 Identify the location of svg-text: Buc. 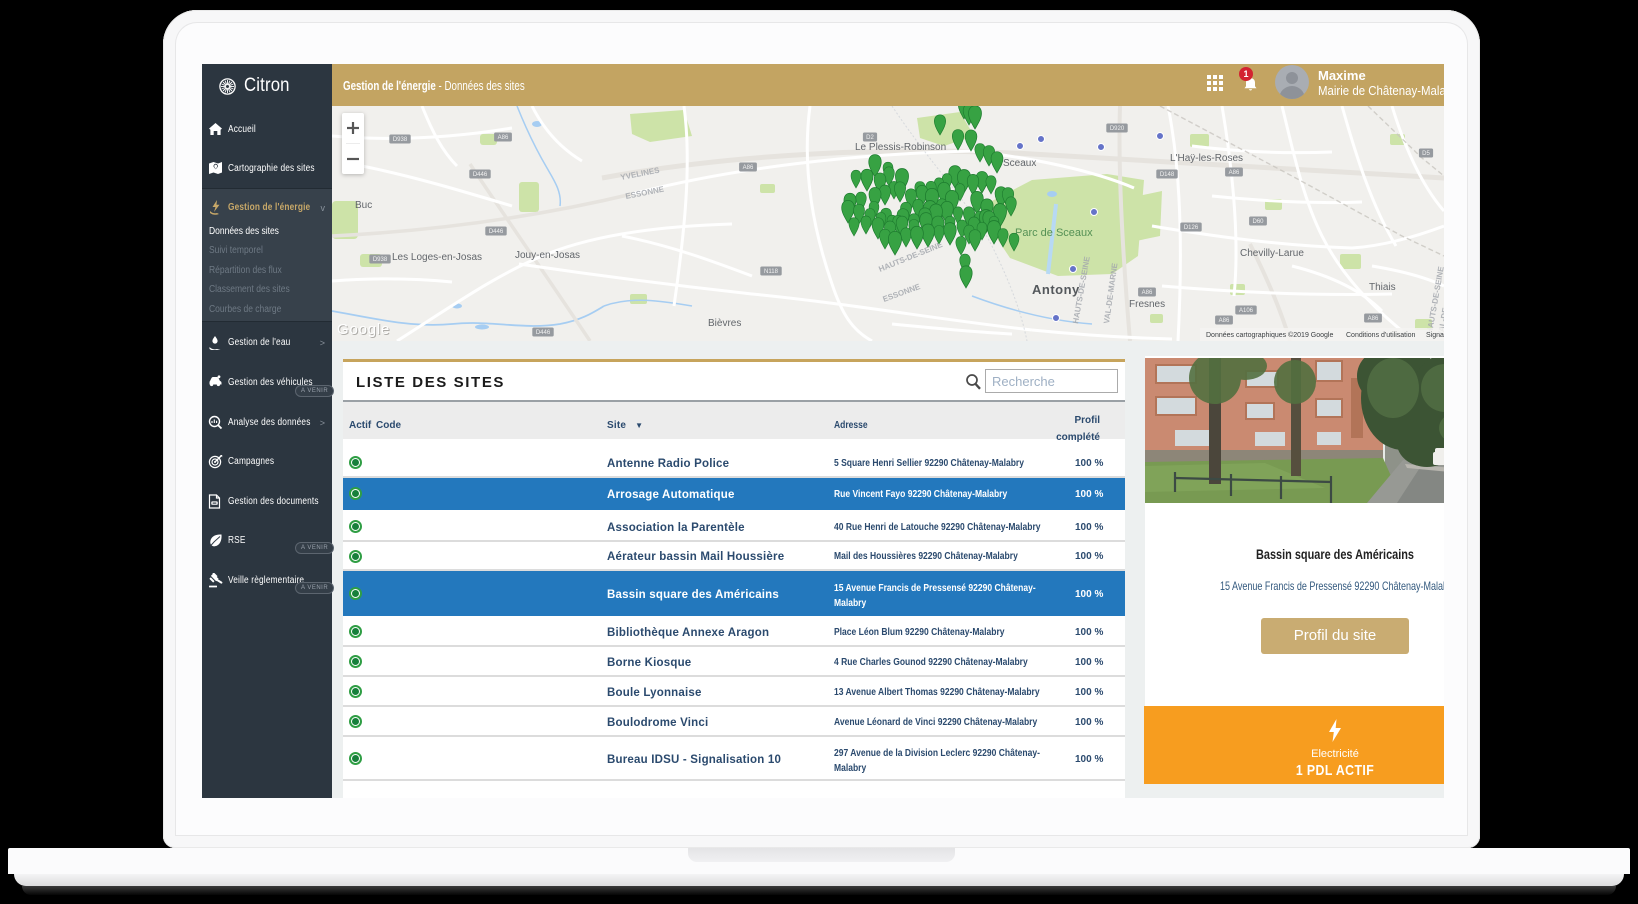
(363, 205).